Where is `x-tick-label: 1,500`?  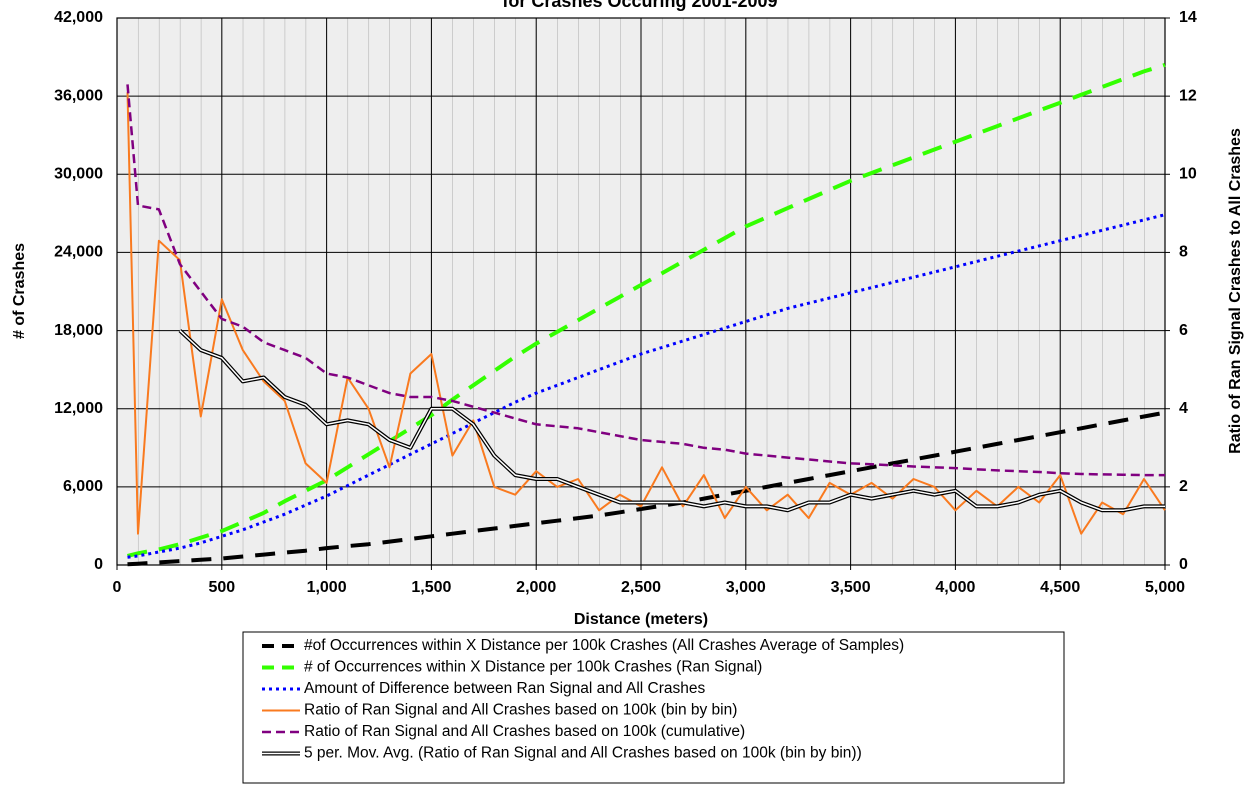
x-tick-label: 1,500 is located at coordinates (431, 587).